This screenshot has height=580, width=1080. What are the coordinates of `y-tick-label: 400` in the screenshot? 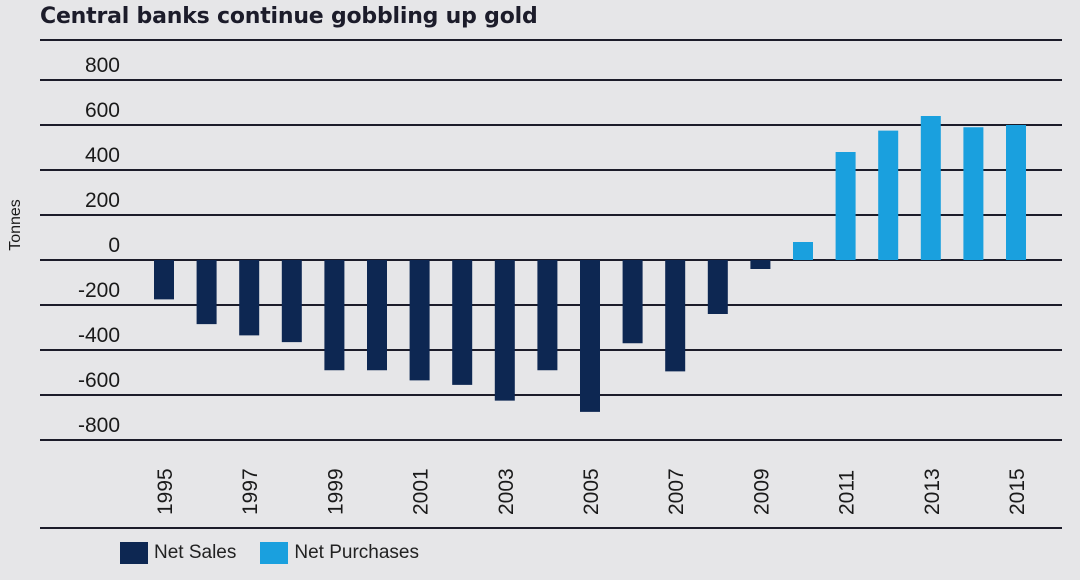 It's located at (102, 155).